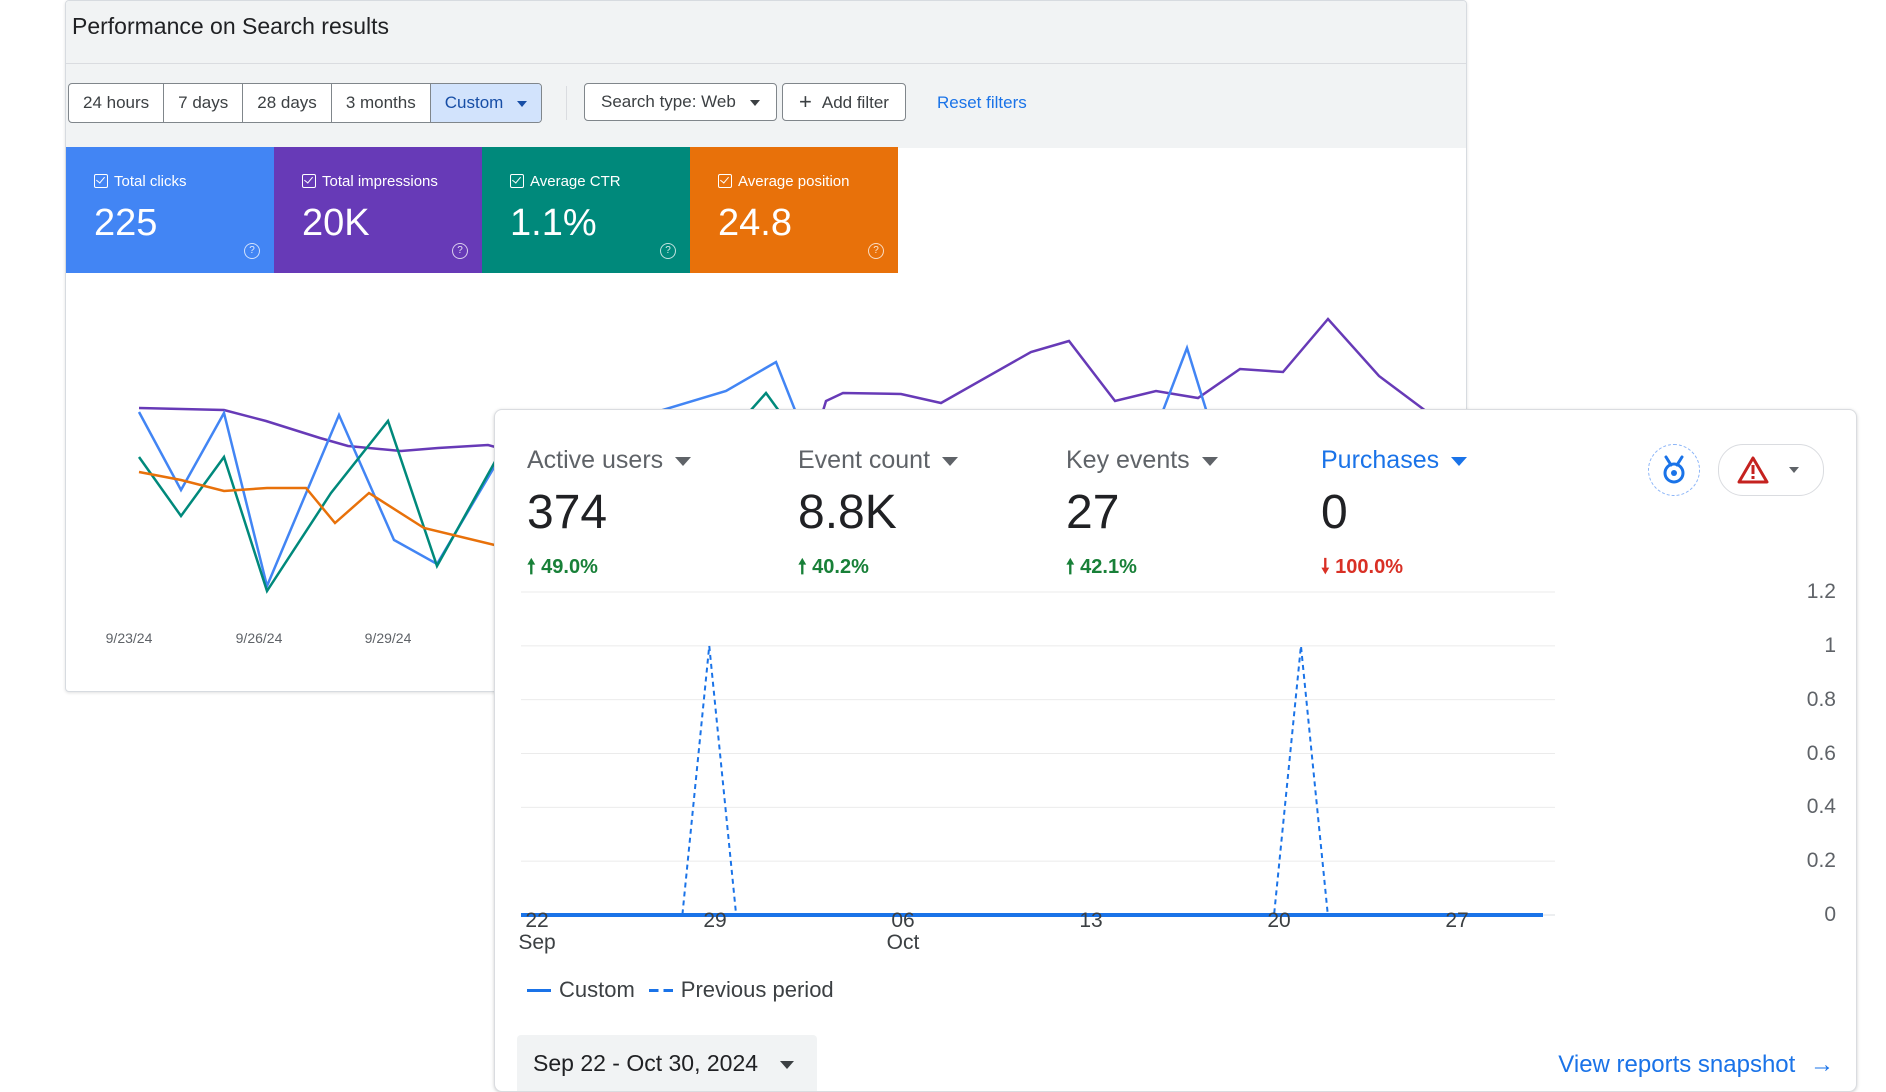  I want to click on x-tick-label: 13, so click(1090, 921).